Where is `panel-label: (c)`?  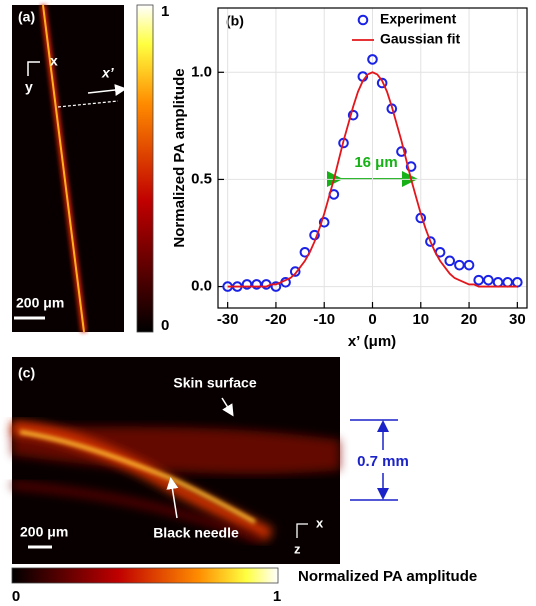
panel-label: (c) is located at coordinates (26, 373).